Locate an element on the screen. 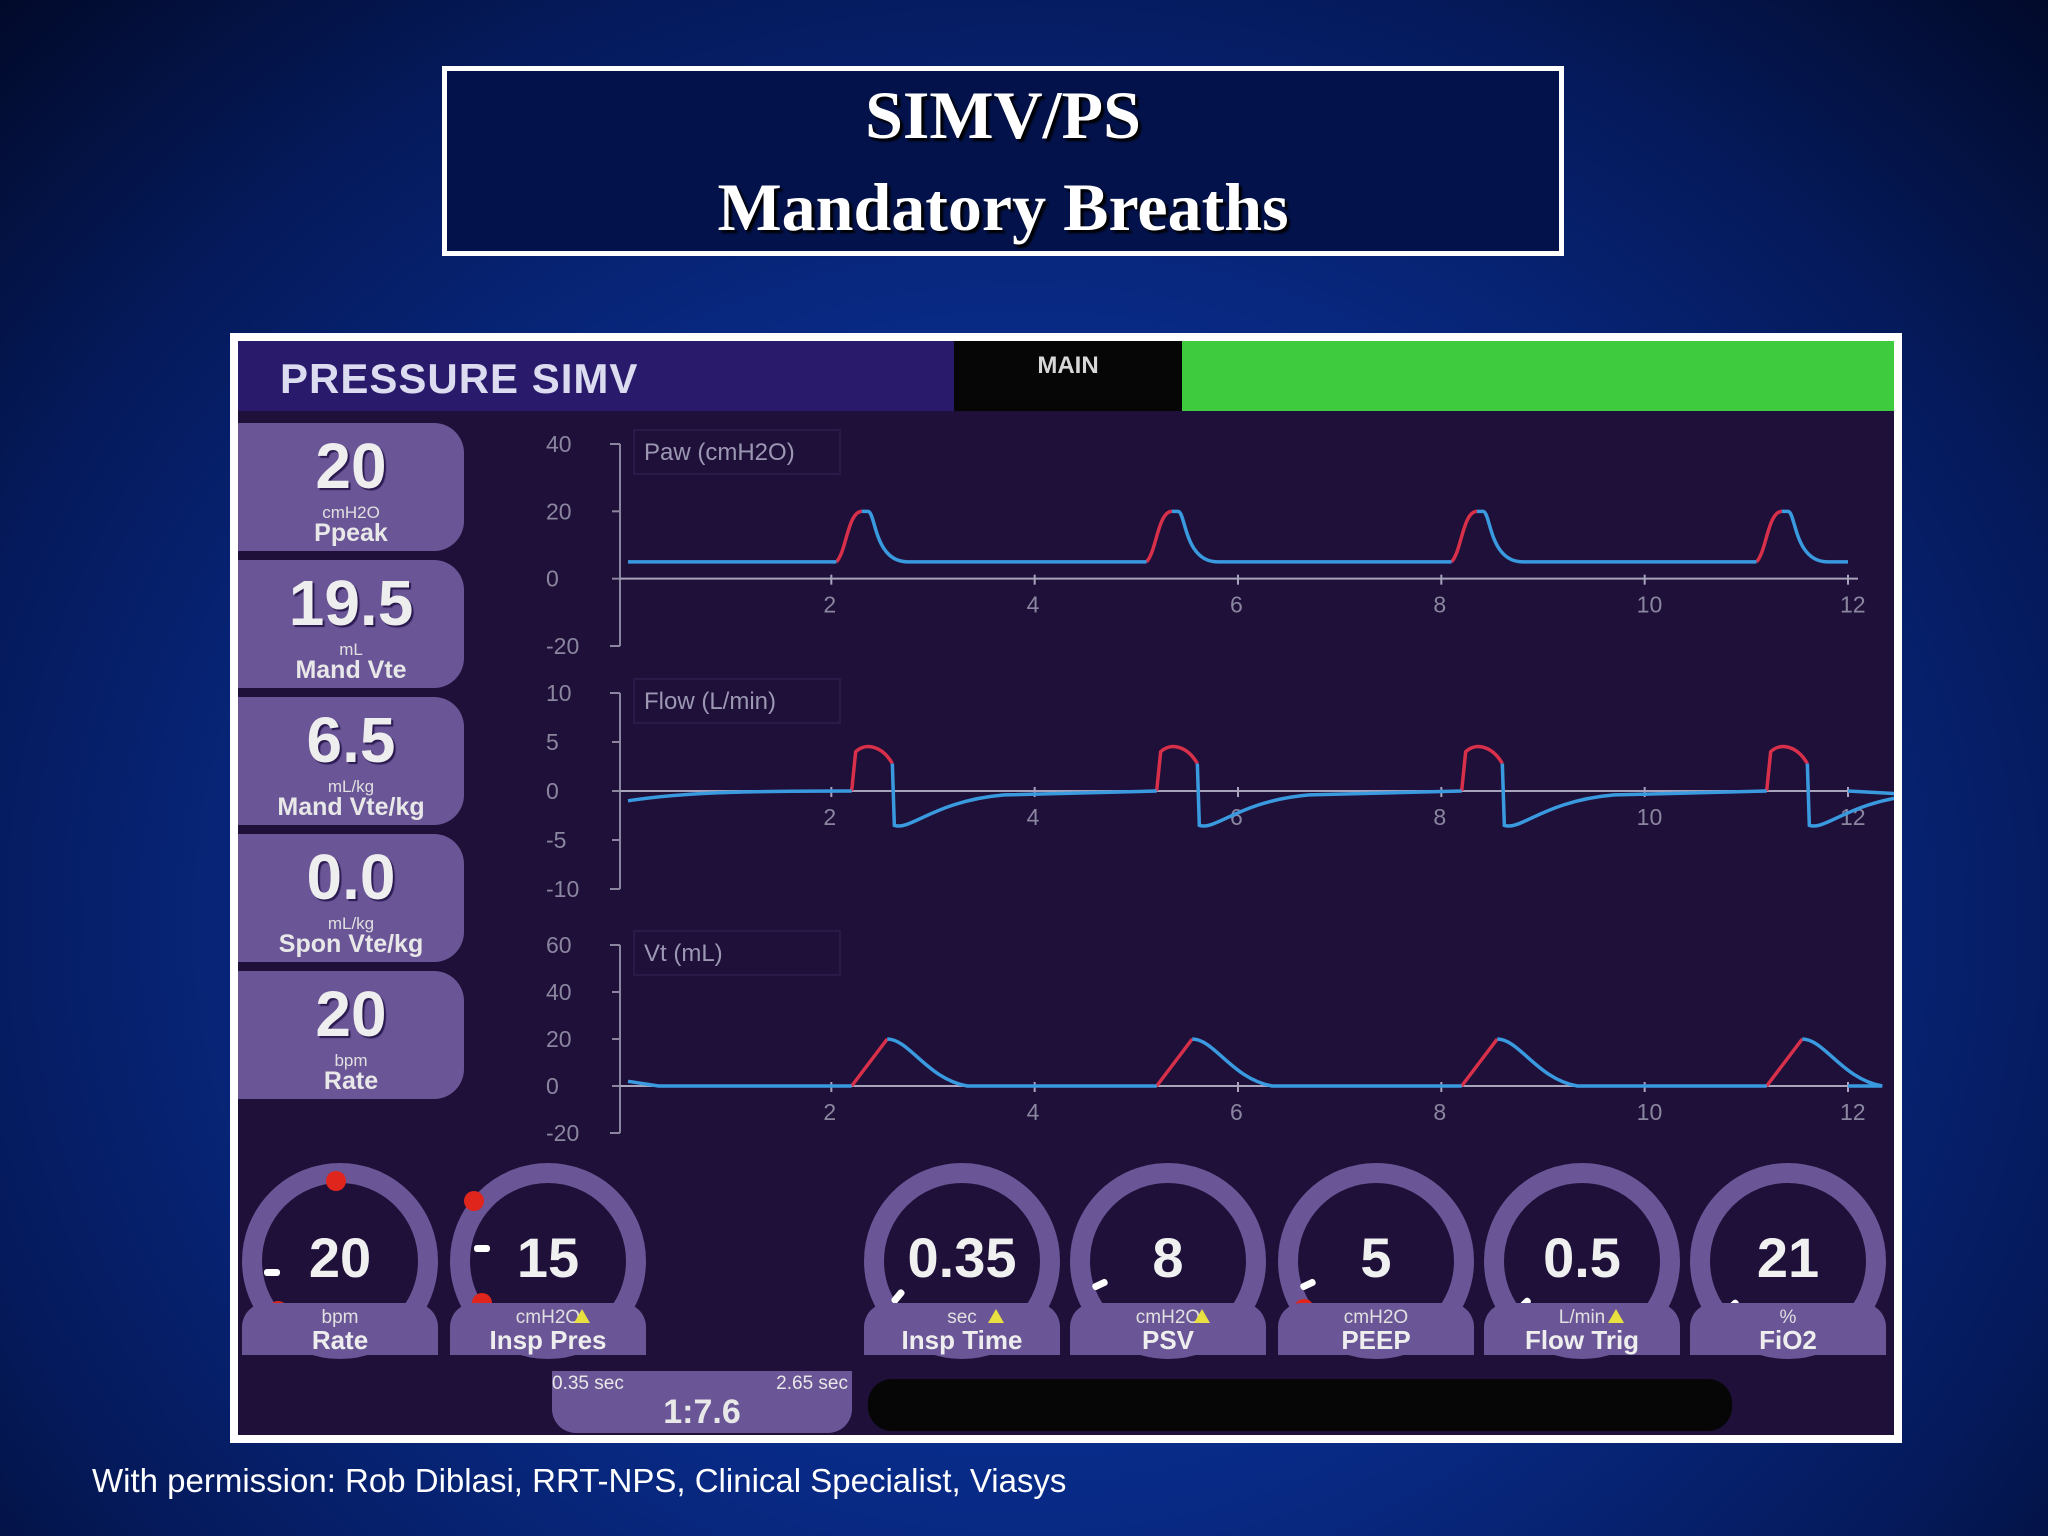 The width and height of the screenshot is (2048, 1536). graph-title: Vt (mL) is located at coordinates (683, 953).